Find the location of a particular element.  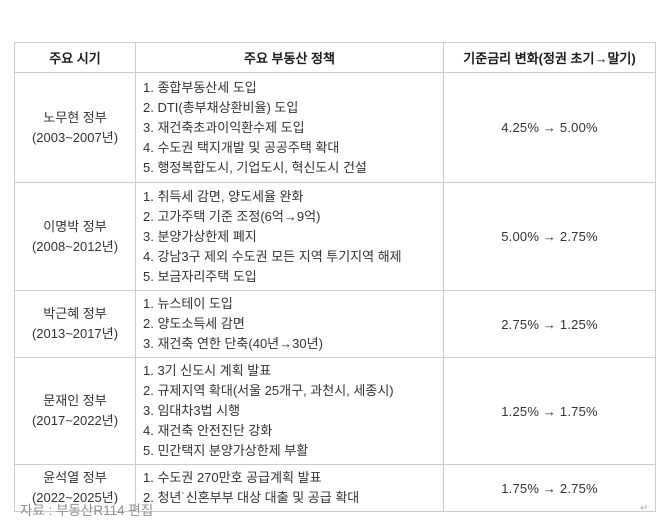

period-cell: 이명박 정부 (2008~2012년) is located at coordinates (75, 236).